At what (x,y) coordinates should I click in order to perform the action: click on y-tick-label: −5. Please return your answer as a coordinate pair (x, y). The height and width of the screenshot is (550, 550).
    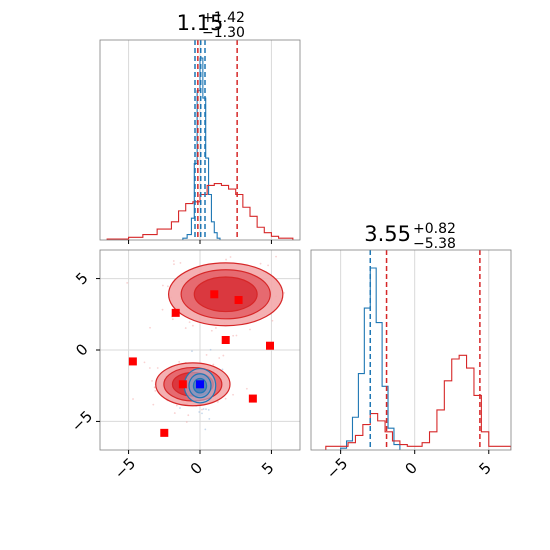
    Looking at the image, I should click on (82, 421).